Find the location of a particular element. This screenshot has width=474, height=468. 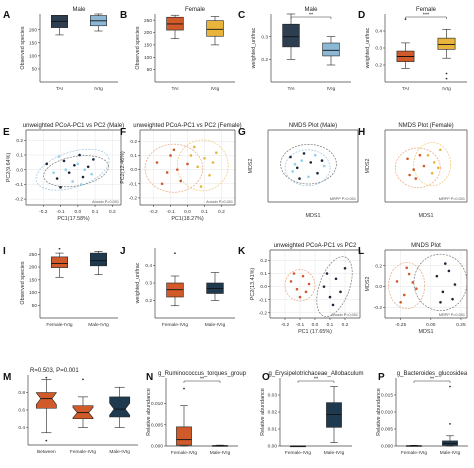

panel-title: MNDS Plot is located at coordinates (426, 246).